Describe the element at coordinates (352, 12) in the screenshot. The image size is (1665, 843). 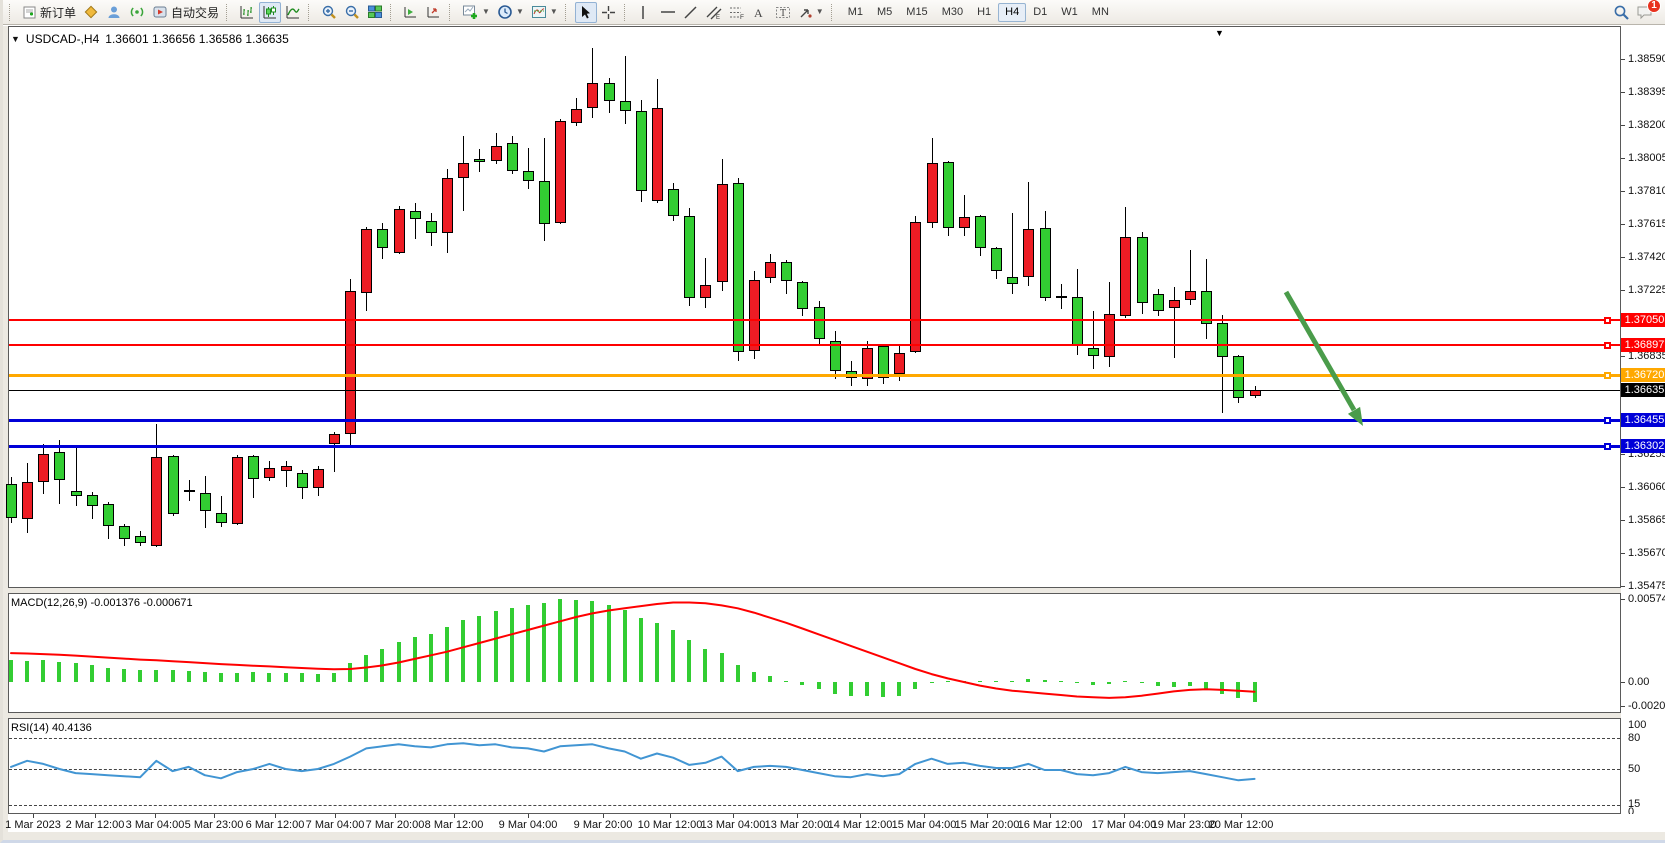
I see `zoom-out-button` at that location.